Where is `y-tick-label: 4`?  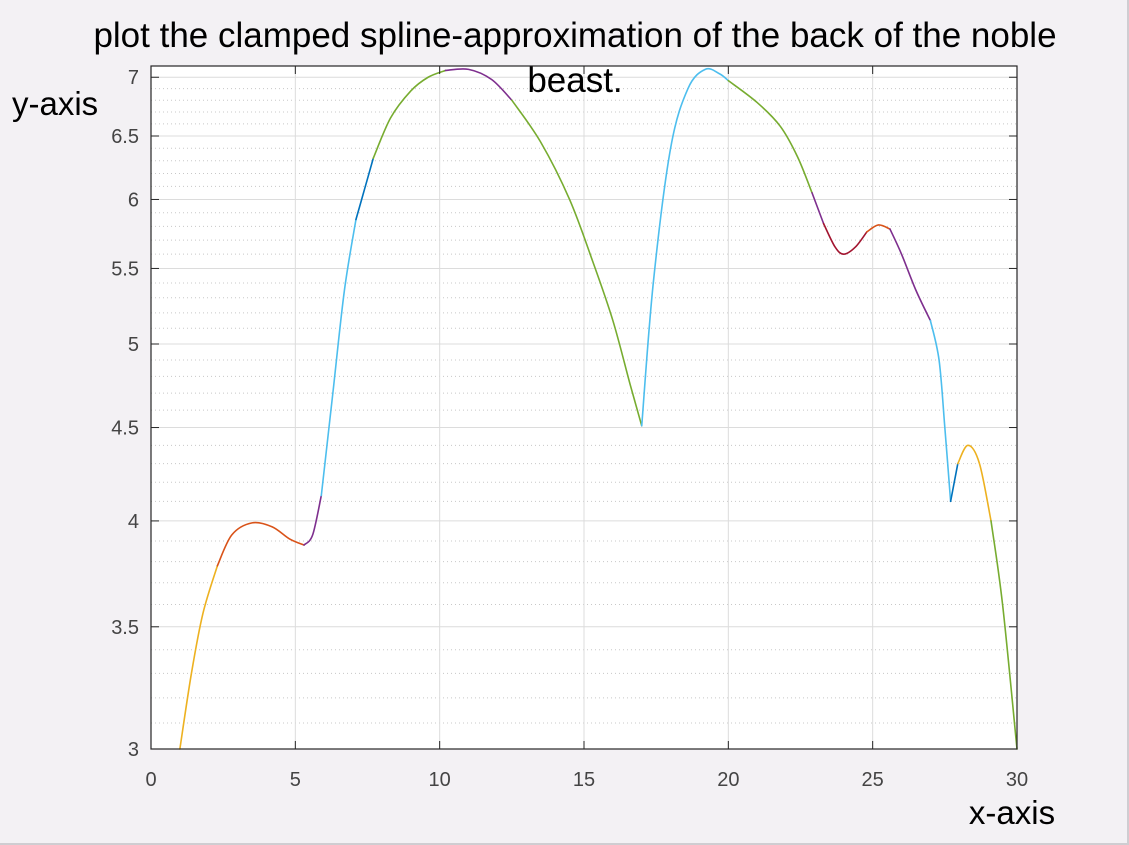 y-tick-label: 4 is located at coordinates (133, 522).